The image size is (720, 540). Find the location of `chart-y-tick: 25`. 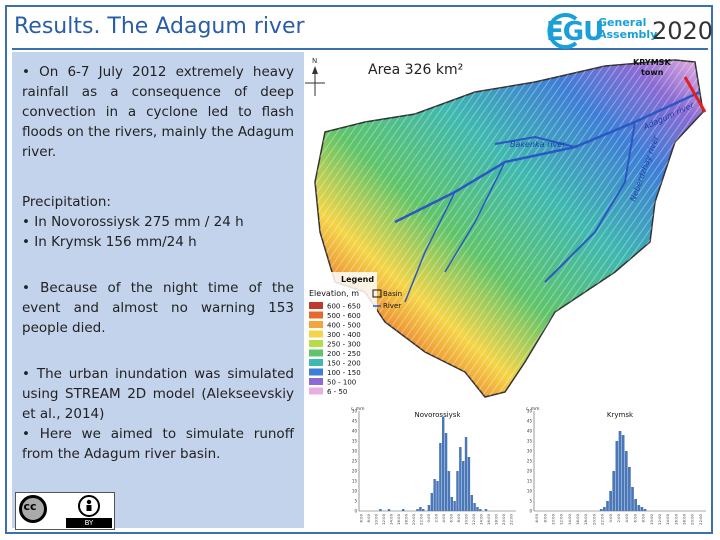

chart-y-tick: 25 is located at coordinates (530, 461).